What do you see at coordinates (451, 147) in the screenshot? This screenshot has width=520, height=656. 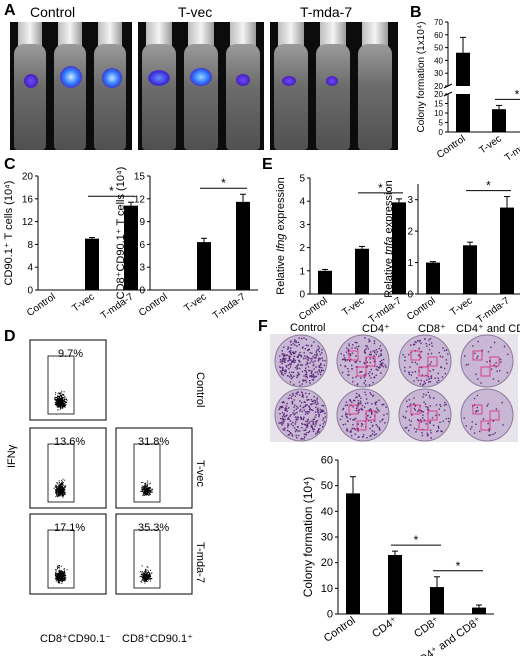 I see `x-tick-label-b: Control` at bounding box center [451, 147].